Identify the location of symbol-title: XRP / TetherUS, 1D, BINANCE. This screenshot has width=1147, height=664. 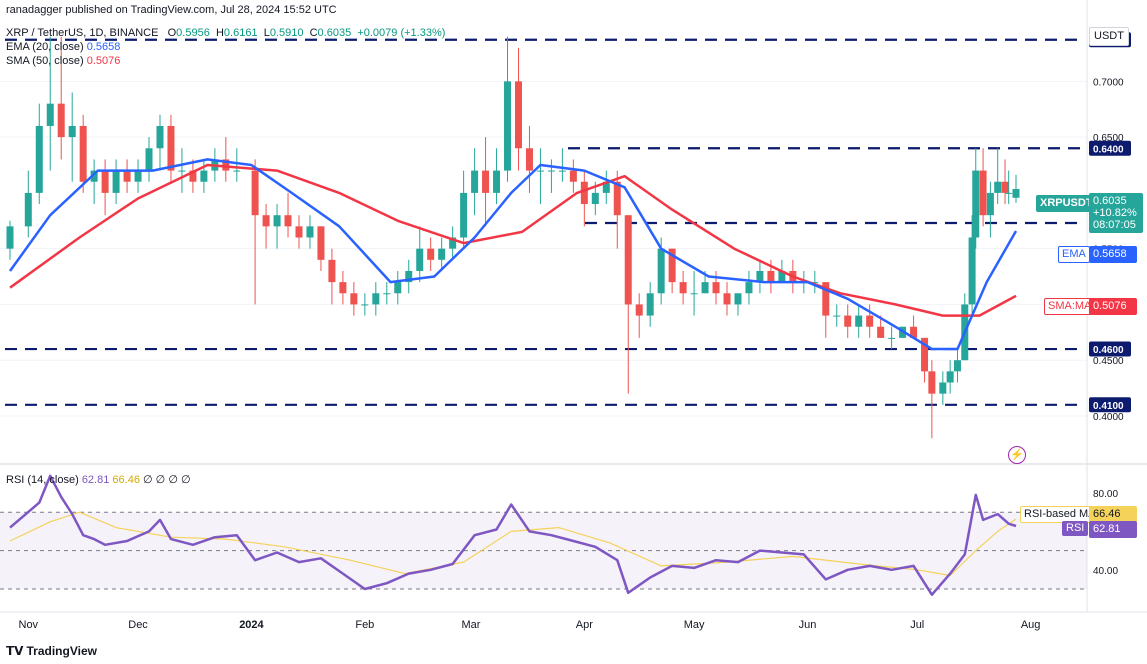
(82, 33).